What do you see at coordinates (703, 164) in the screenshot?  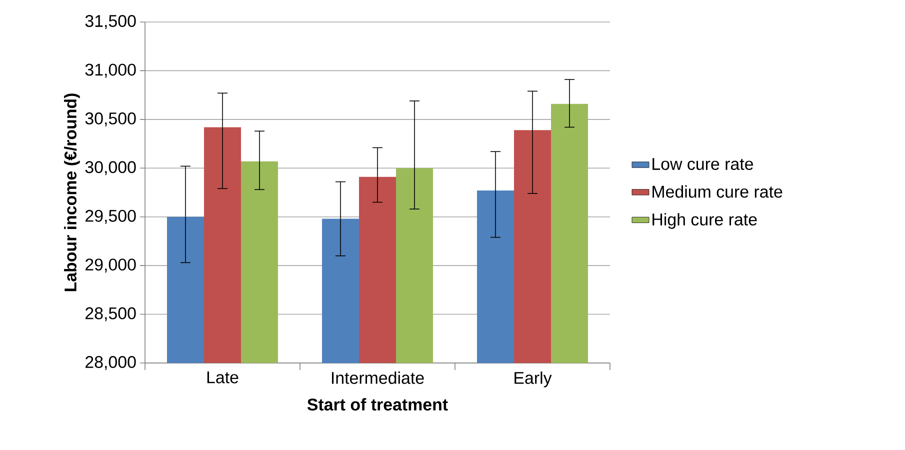 I see `legend-label: Low cure rate` at bounding box center [703, 164].